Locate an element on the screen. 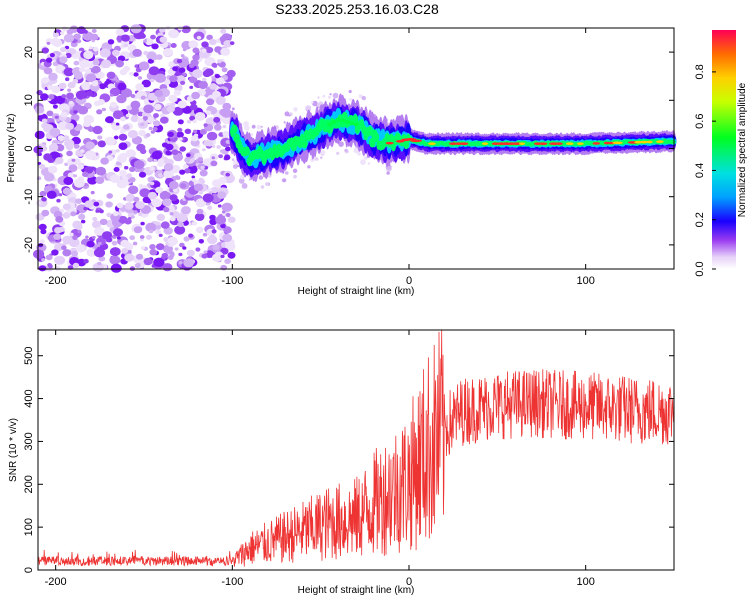 This screenshot has height=600, width=750. colorbar-ticks: 0.0 0.2 0.4 0.6 0.8 is located at coordinates (705, 170).